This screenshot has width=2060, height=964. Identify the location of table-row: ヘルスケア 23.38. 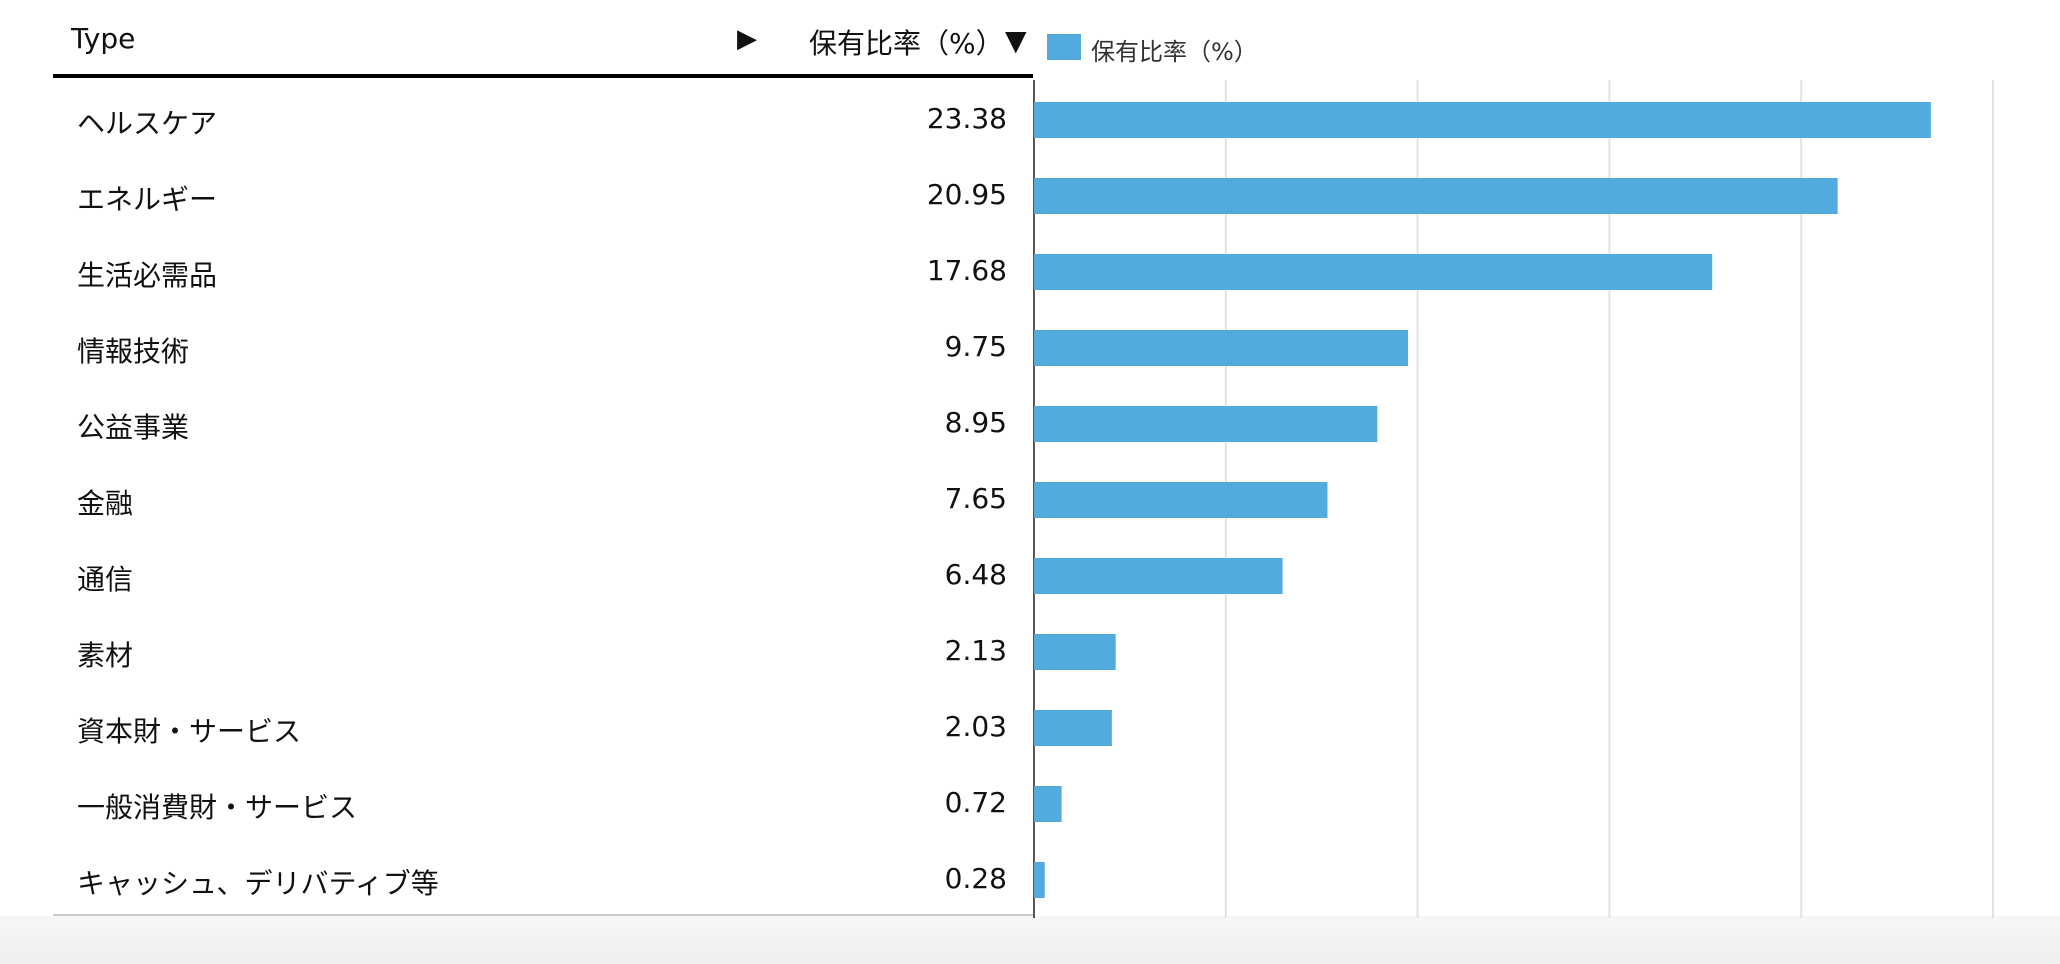
(543, 118).